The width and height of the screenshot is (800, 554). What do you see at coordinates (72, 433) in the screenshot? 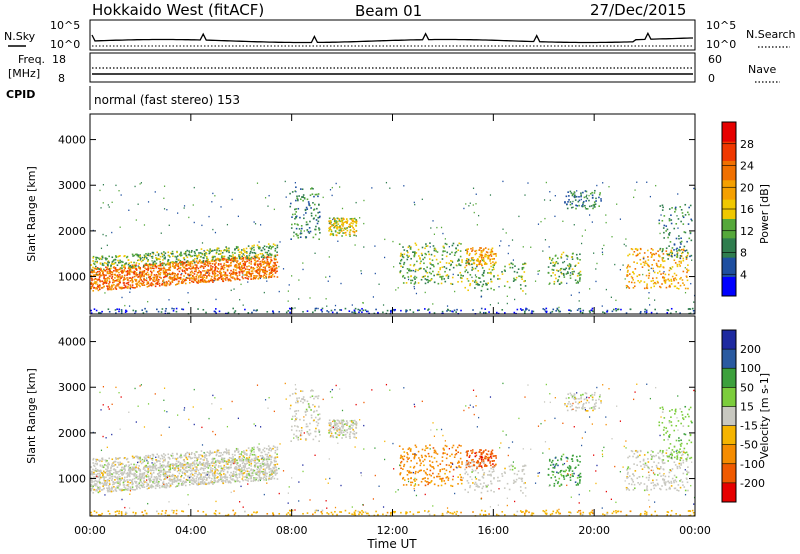
I see `velocity-ytick-label: 2000` at bounding box center [72, 433].